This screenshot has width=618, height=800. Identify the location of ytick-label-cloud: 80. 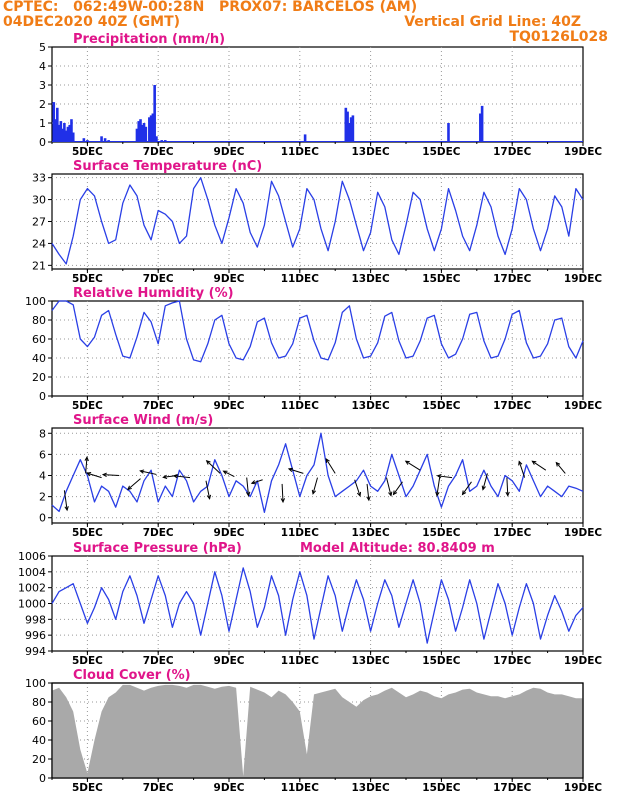
(39, 702).